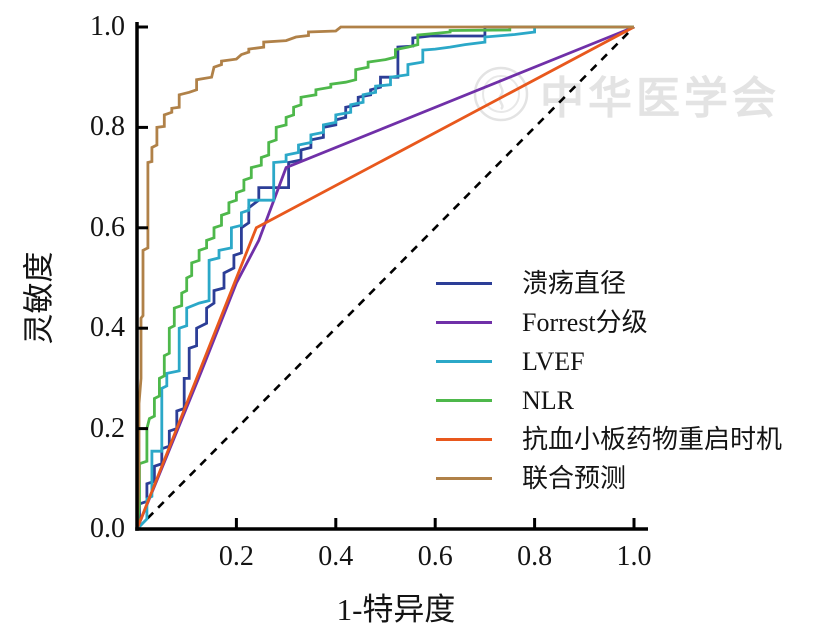 Image resolution: width=816 pixels, height=633 pixels. I want to click on legend-label: Forrest分级, so click(585, 322).